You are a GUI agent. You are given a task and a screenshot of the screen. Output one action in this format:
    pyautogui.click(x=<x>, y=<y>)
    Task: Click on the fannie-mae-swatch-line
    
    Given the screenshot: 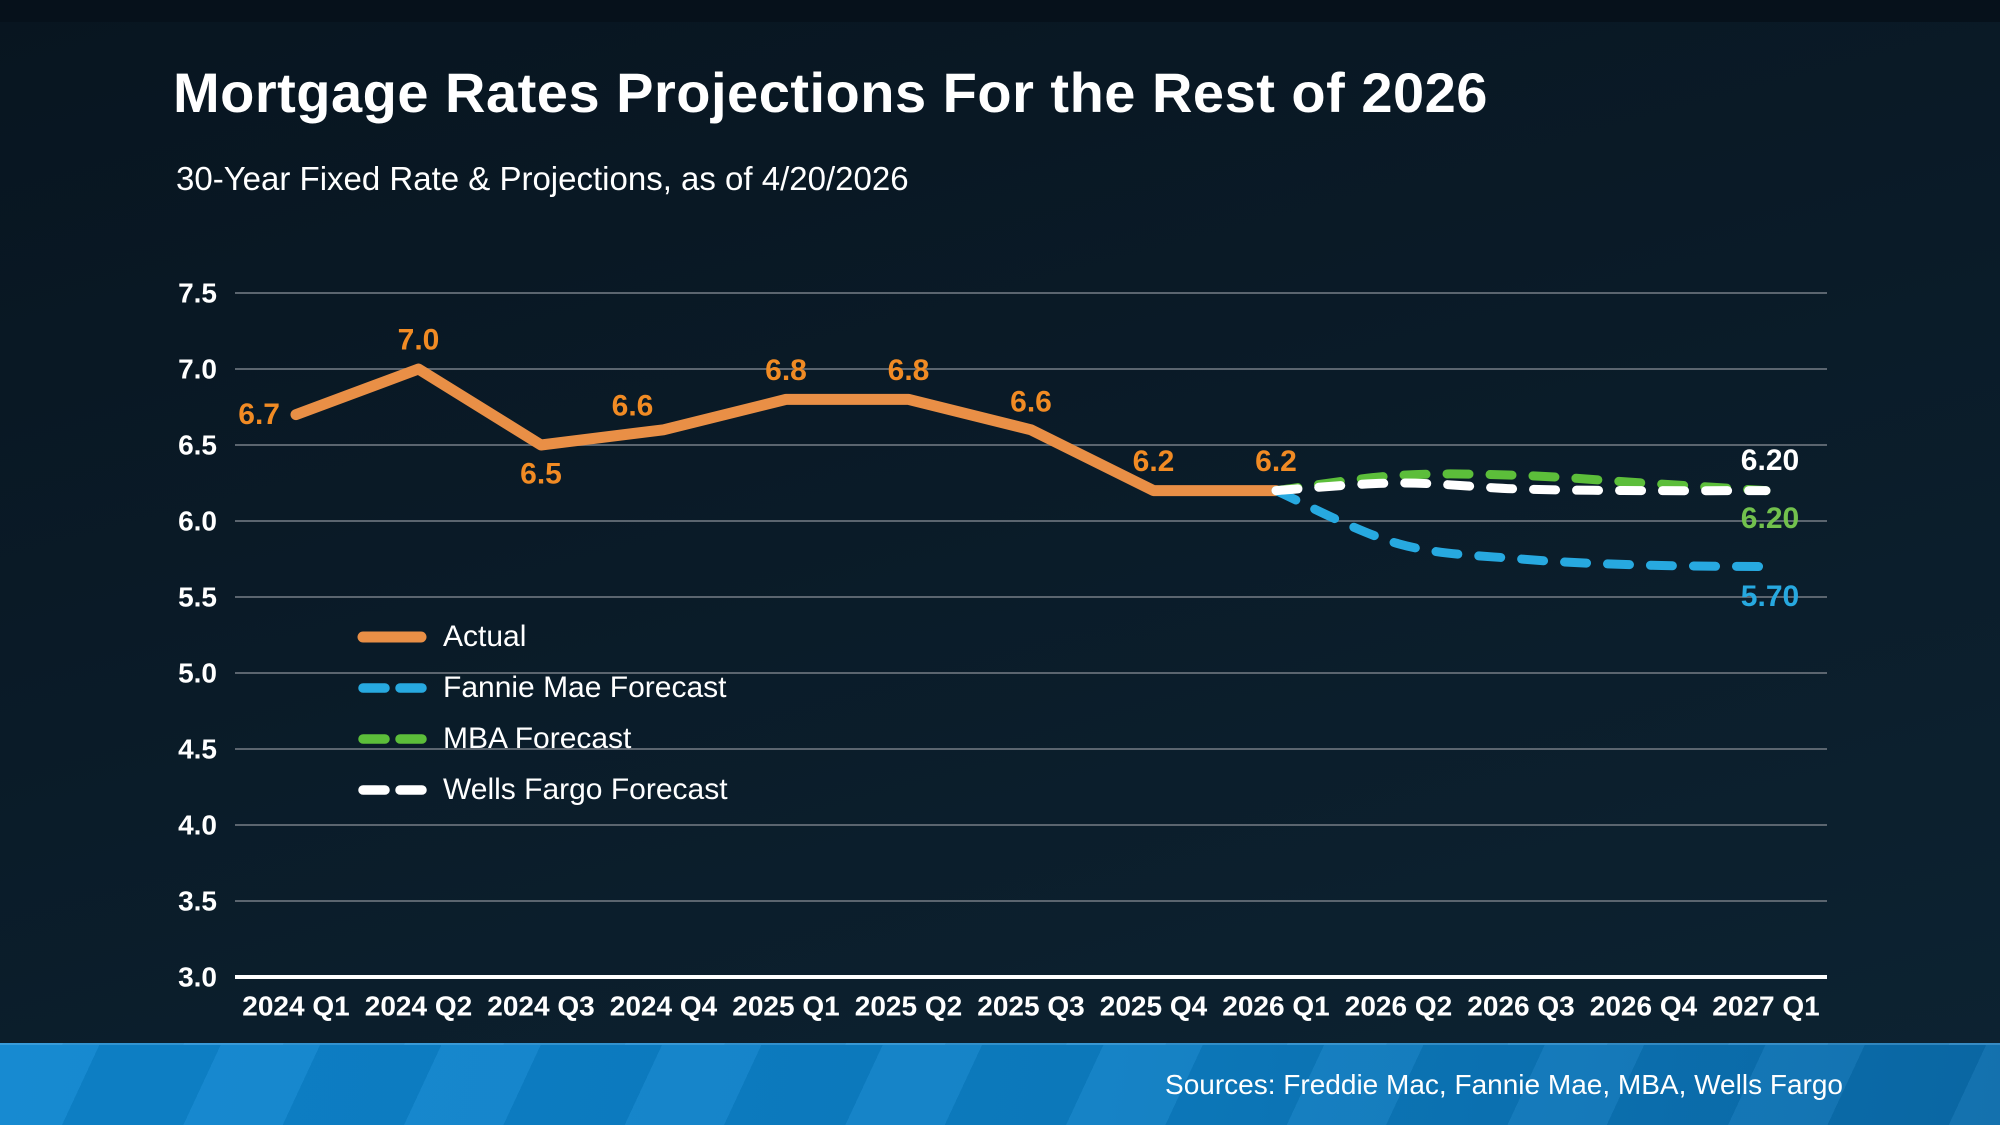 What is the action you would take?
    pyautogui.click(x=399, y=687)
    